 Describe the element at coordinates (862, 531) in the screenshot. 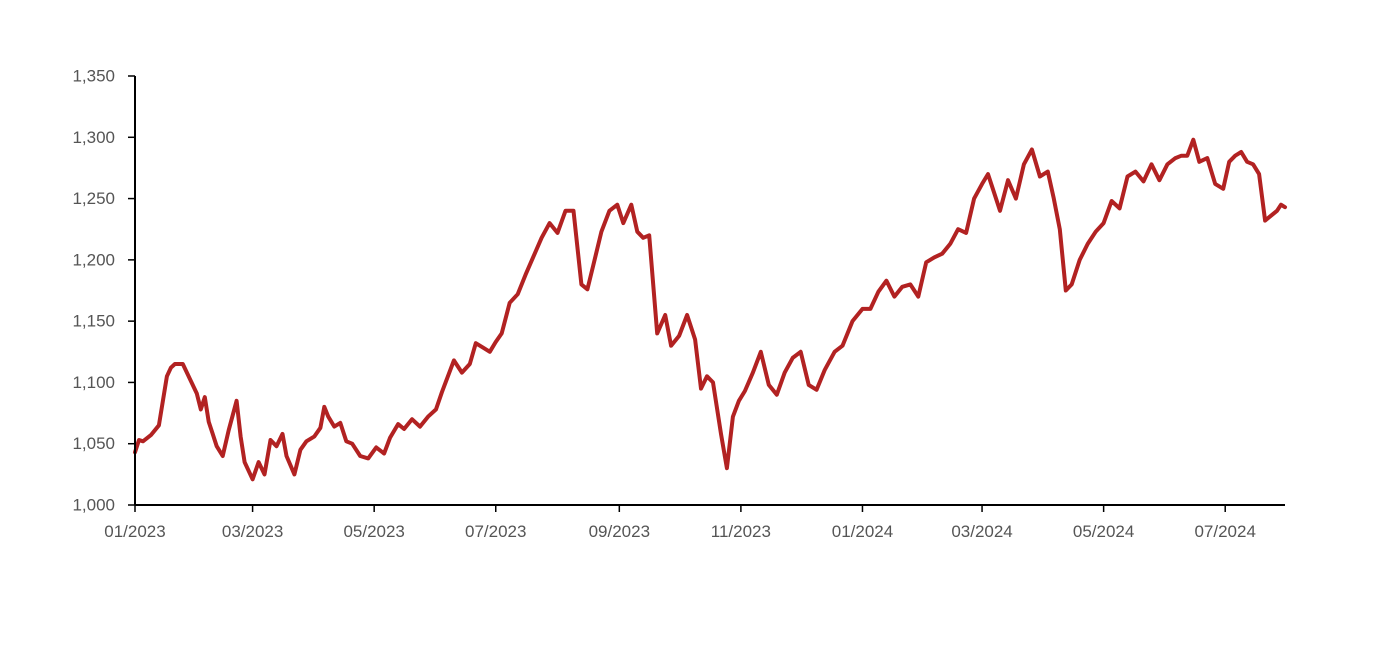

I see `x-tick-label: 01/2024` at that location.